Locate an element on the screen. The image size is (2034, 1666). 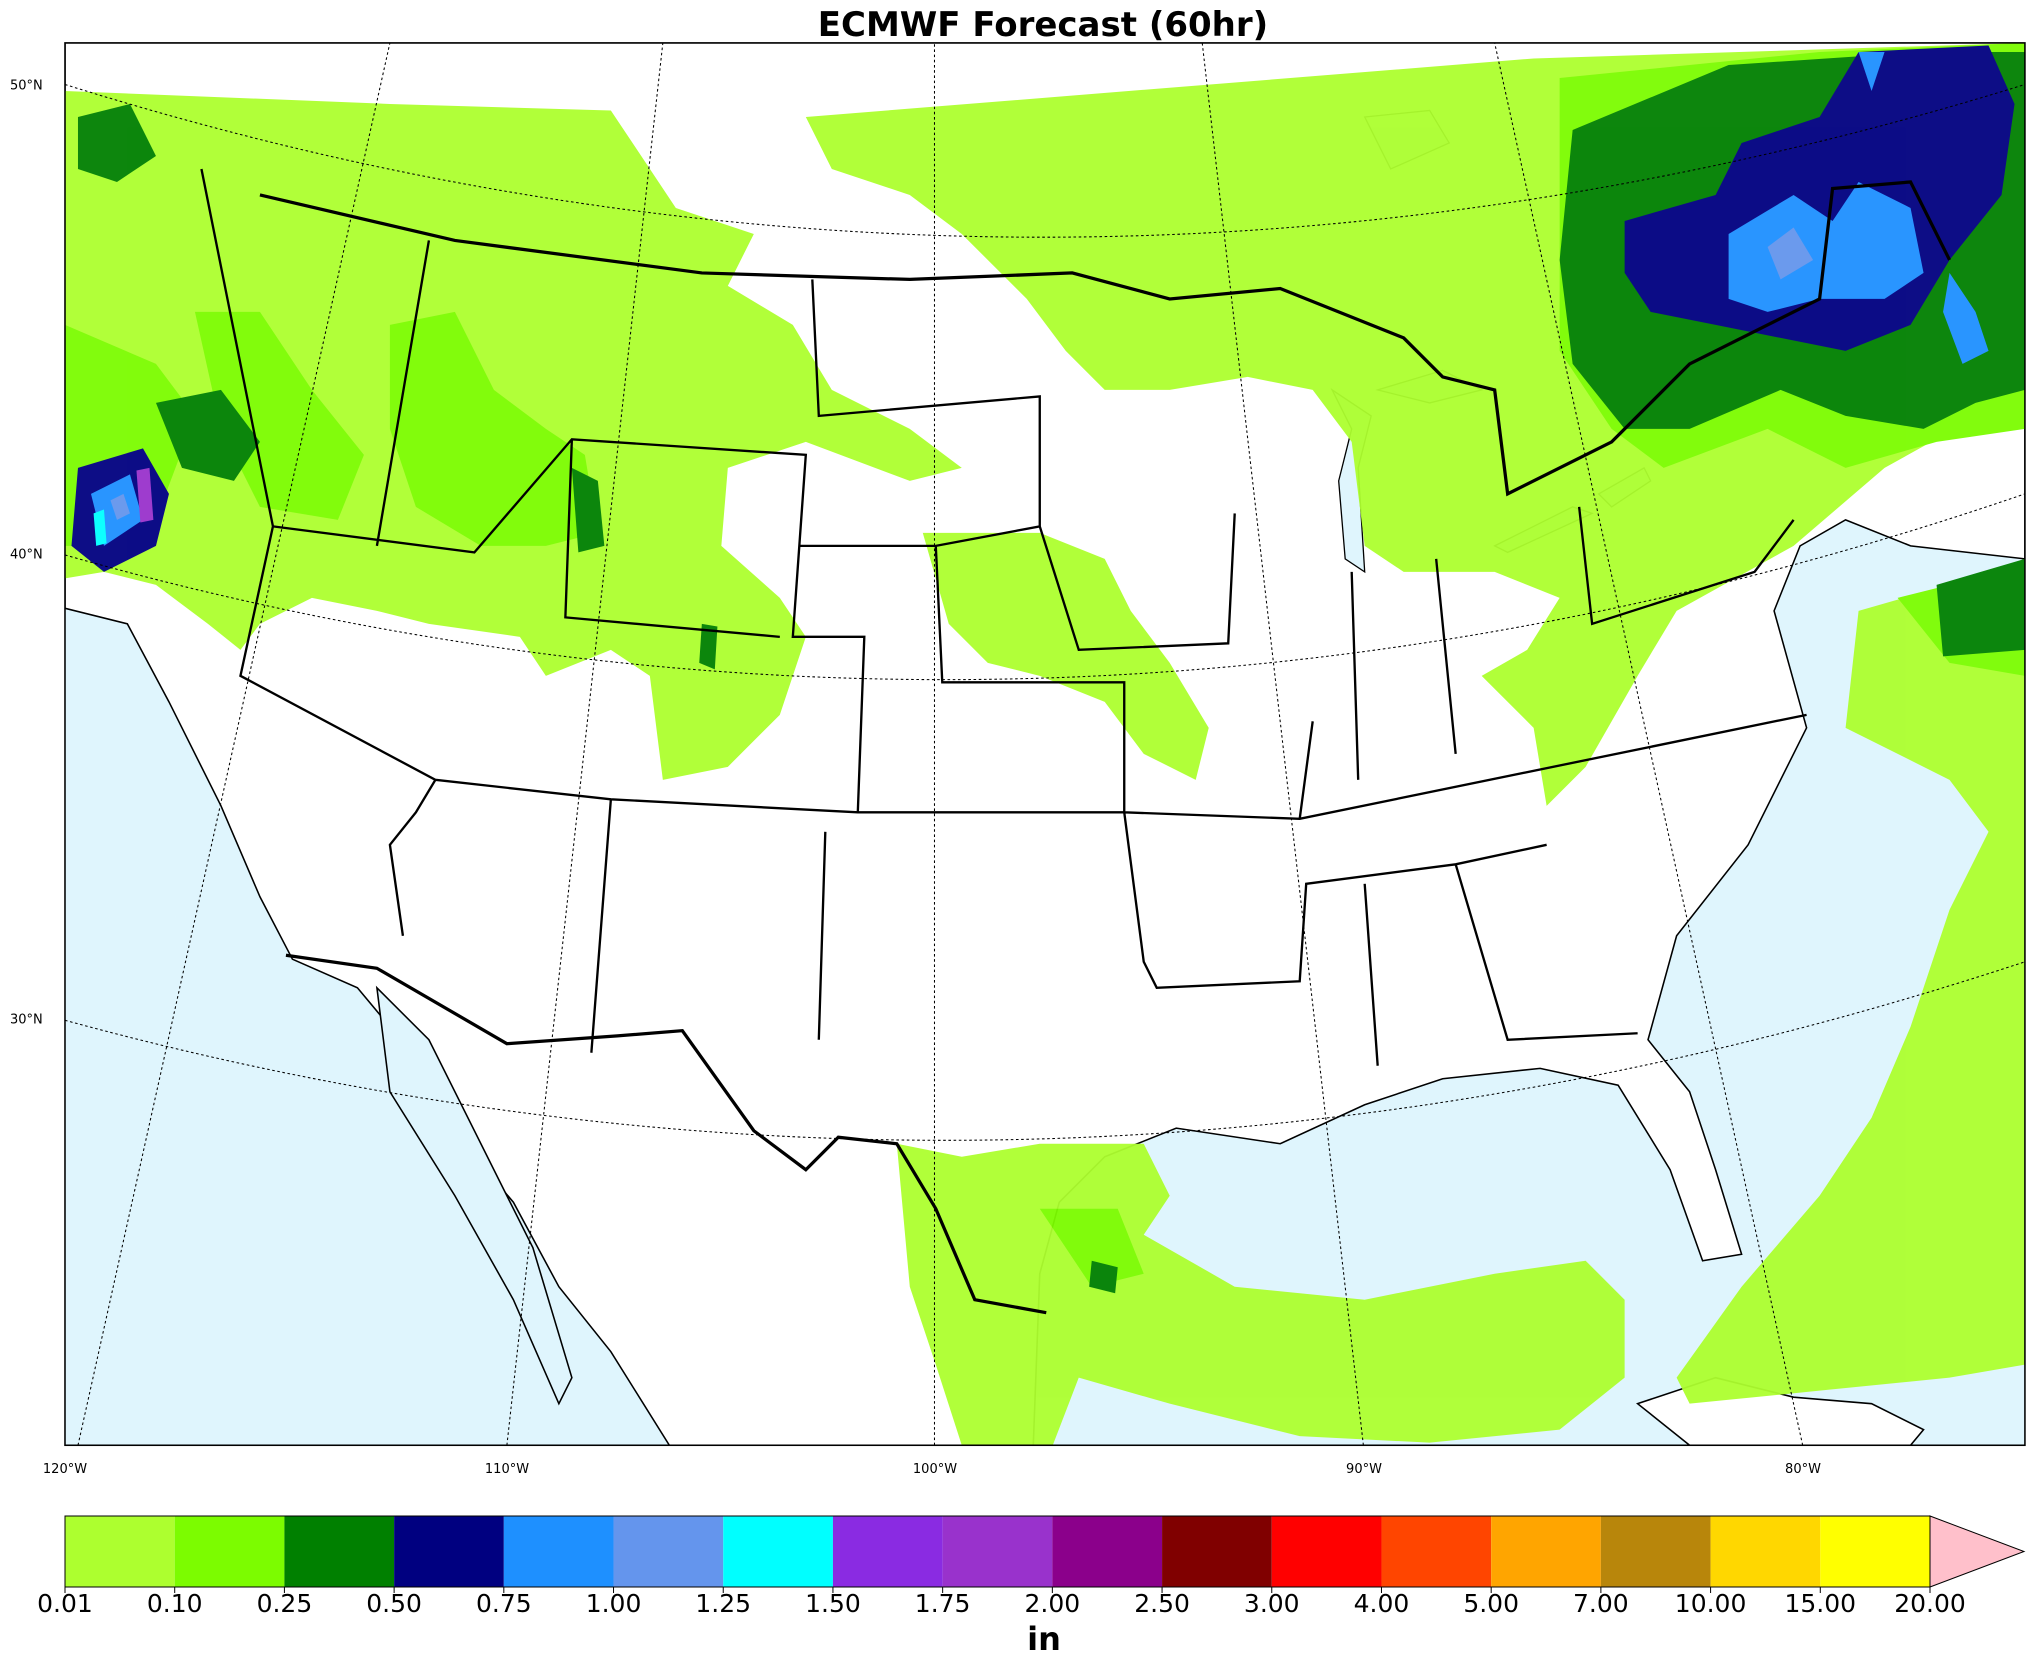
colorbar-tick-label: 5.00 is located at coordinates (1491, 1603).